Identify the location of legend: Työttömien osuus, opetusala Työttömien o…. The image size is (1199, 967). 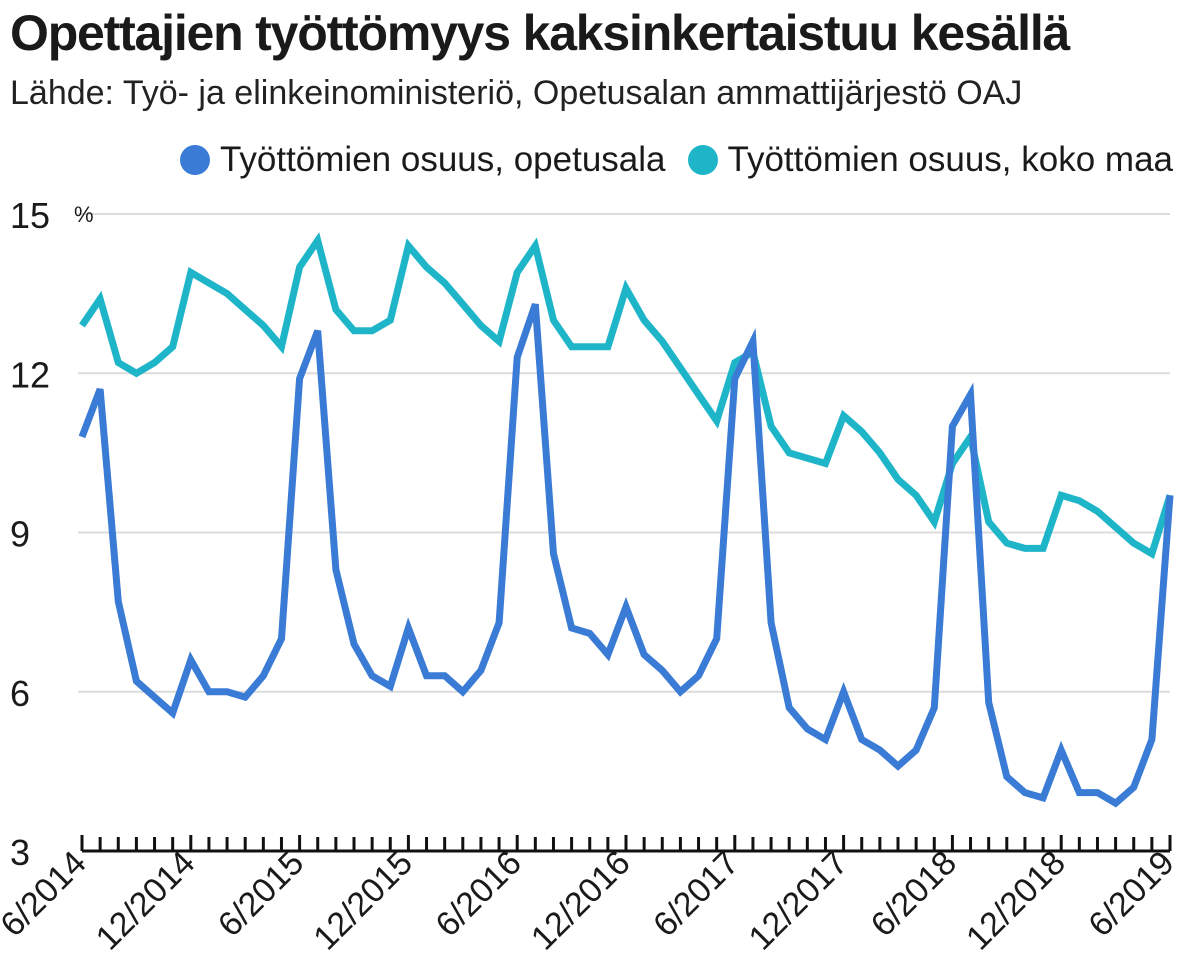
(665, 160).